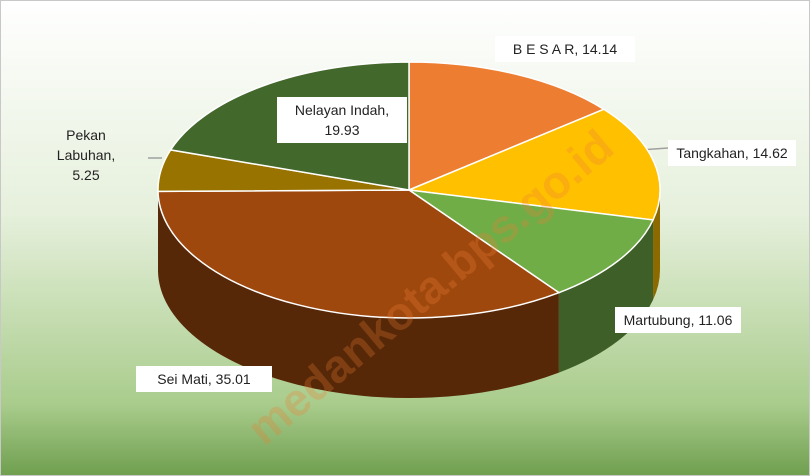  I want to click on label-value: 19.93, so click(342, 130).